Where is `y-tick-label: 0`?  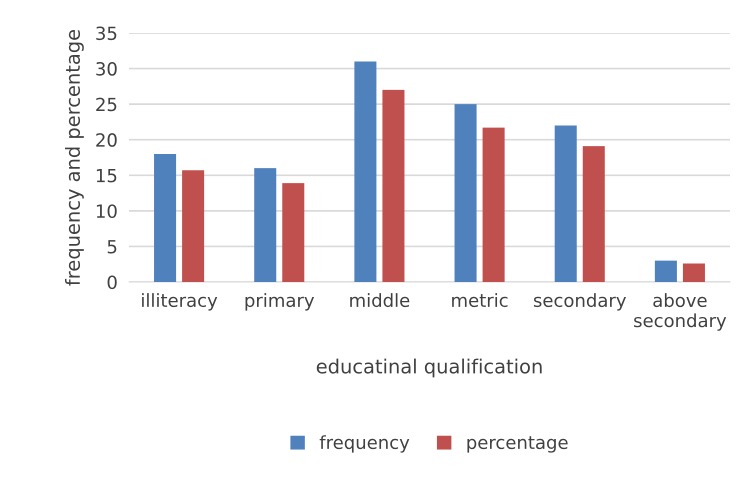
y-tick-label: 0 is located at coordinates (112, 282).